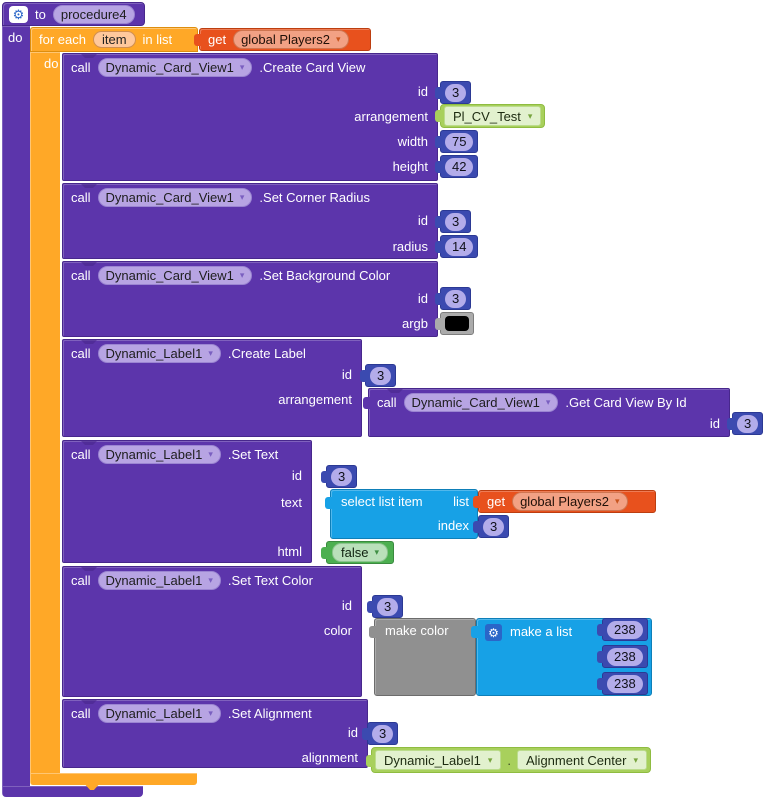  I want to click on foreach-do-label: do, so click(51, 63).